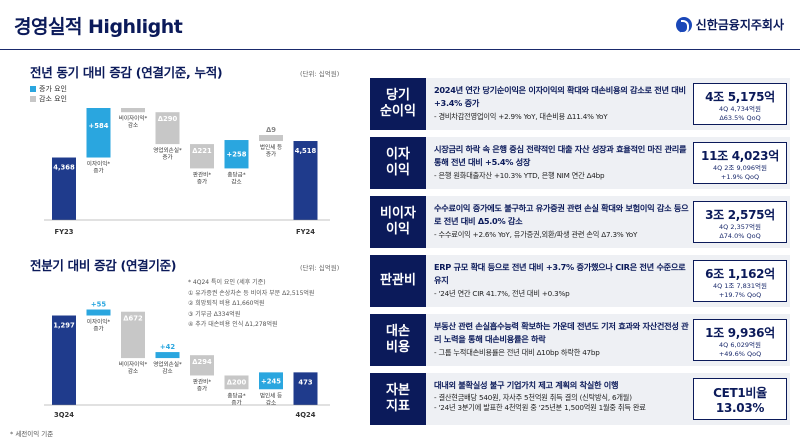  What do you see at coordinates (99, 126) in the screenshot?
I see `bar-value-label: +584` at bounding box center [99, 126].